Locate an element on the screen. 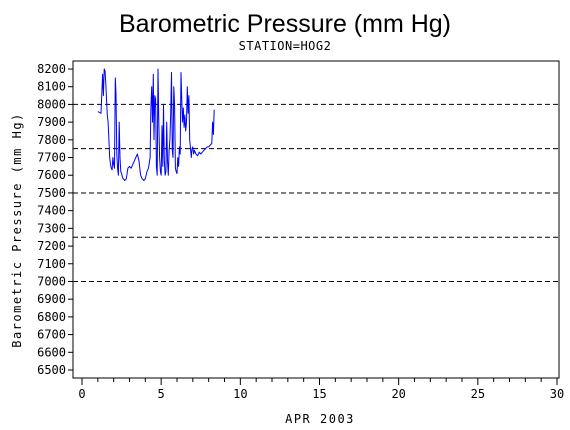  y-tick-label: 7400 is located at coordinates (51, 211).